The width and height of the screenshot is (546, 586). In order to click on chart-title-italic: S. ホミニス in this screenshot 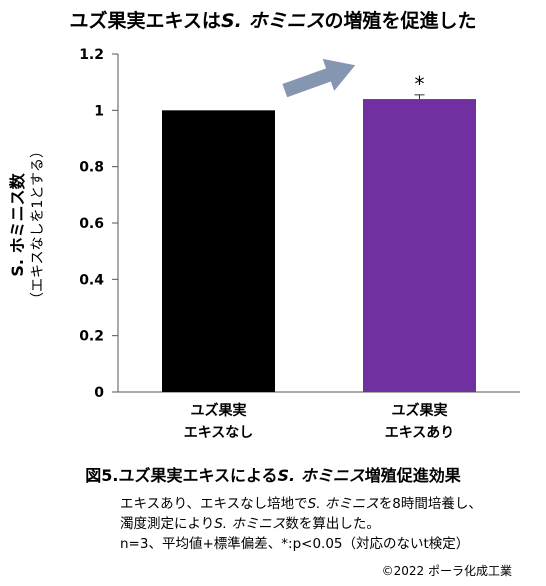, I will do `click(272, 21)`.